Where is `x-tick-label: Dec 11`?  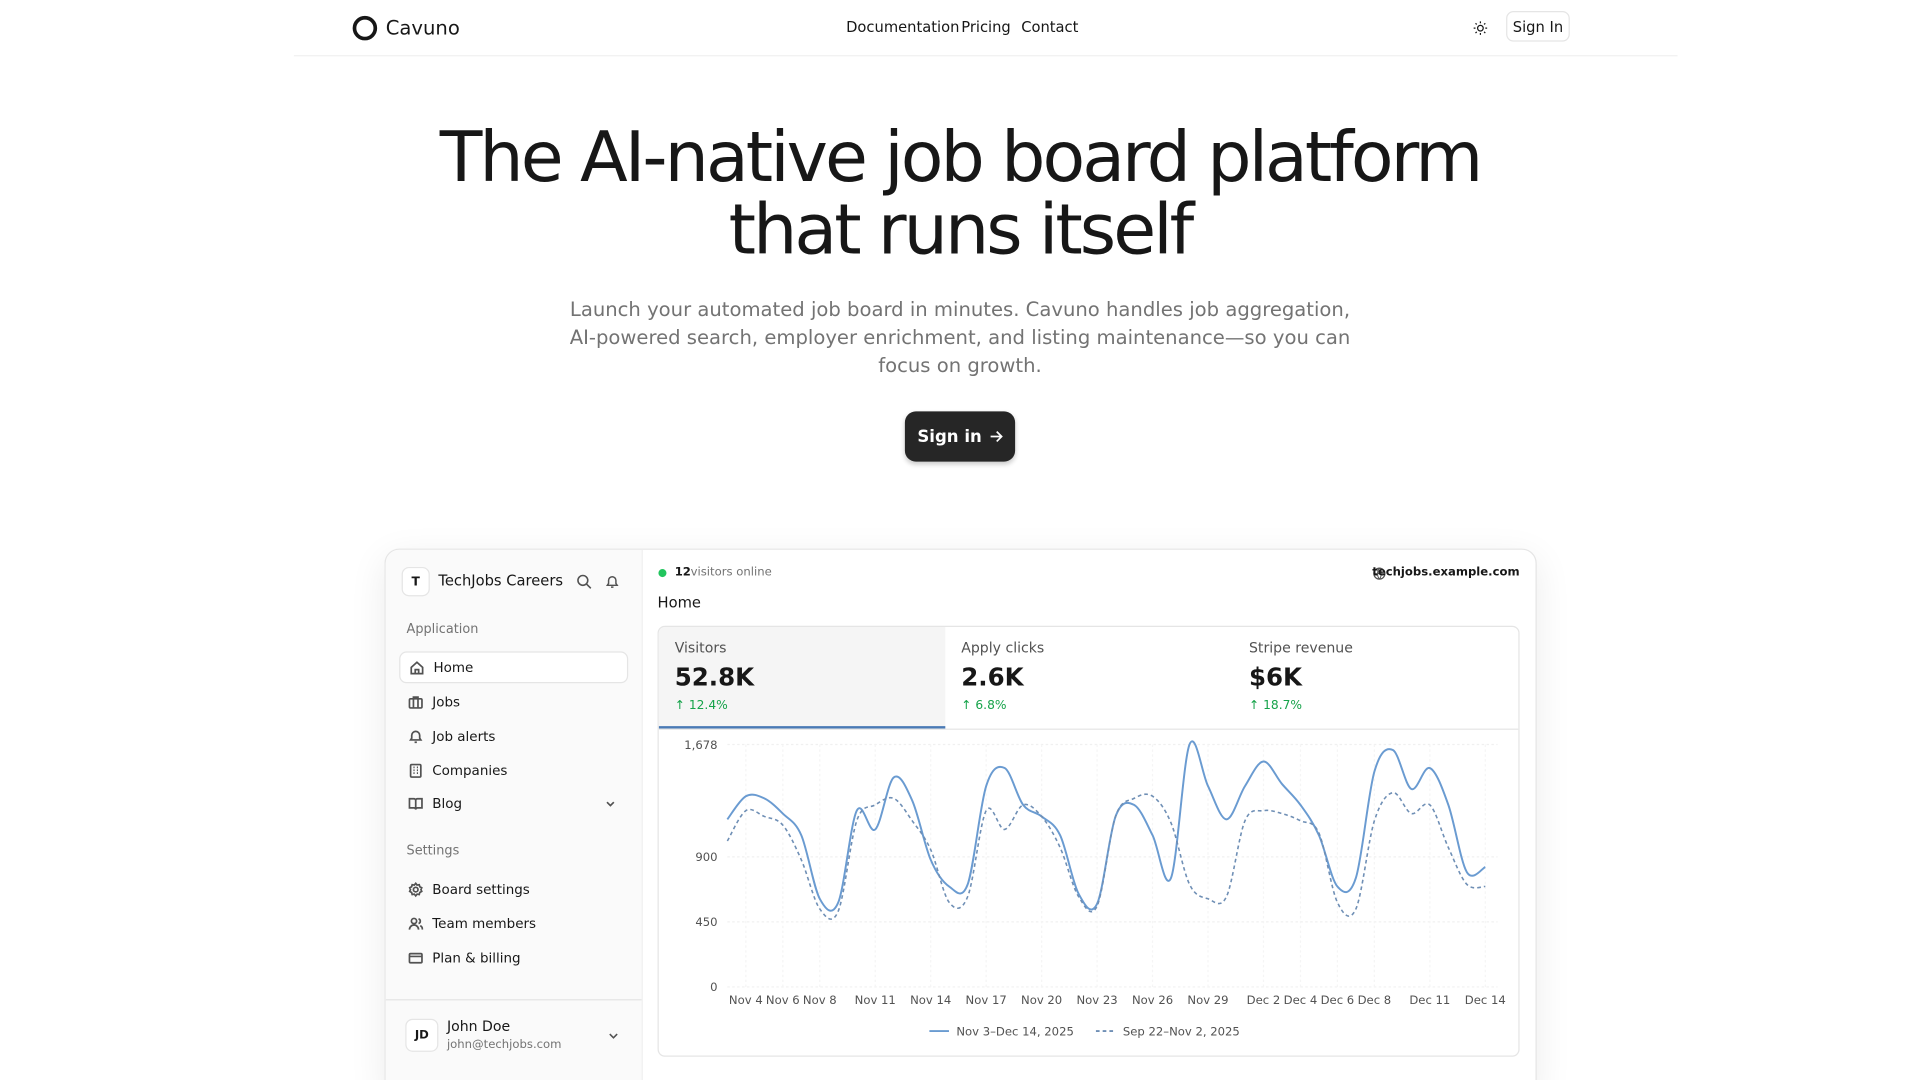 x-tick-label: Dec 11 is located at coordinates (1429, 1000).